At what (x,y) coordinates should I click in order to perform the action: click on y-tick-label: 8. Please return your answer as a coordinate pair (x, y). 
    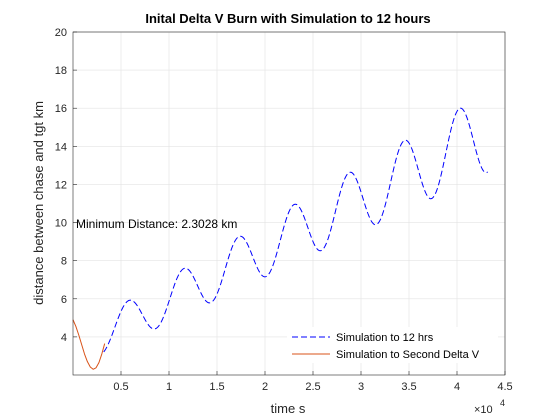
    Looking at the image, I should click on (64, 262).